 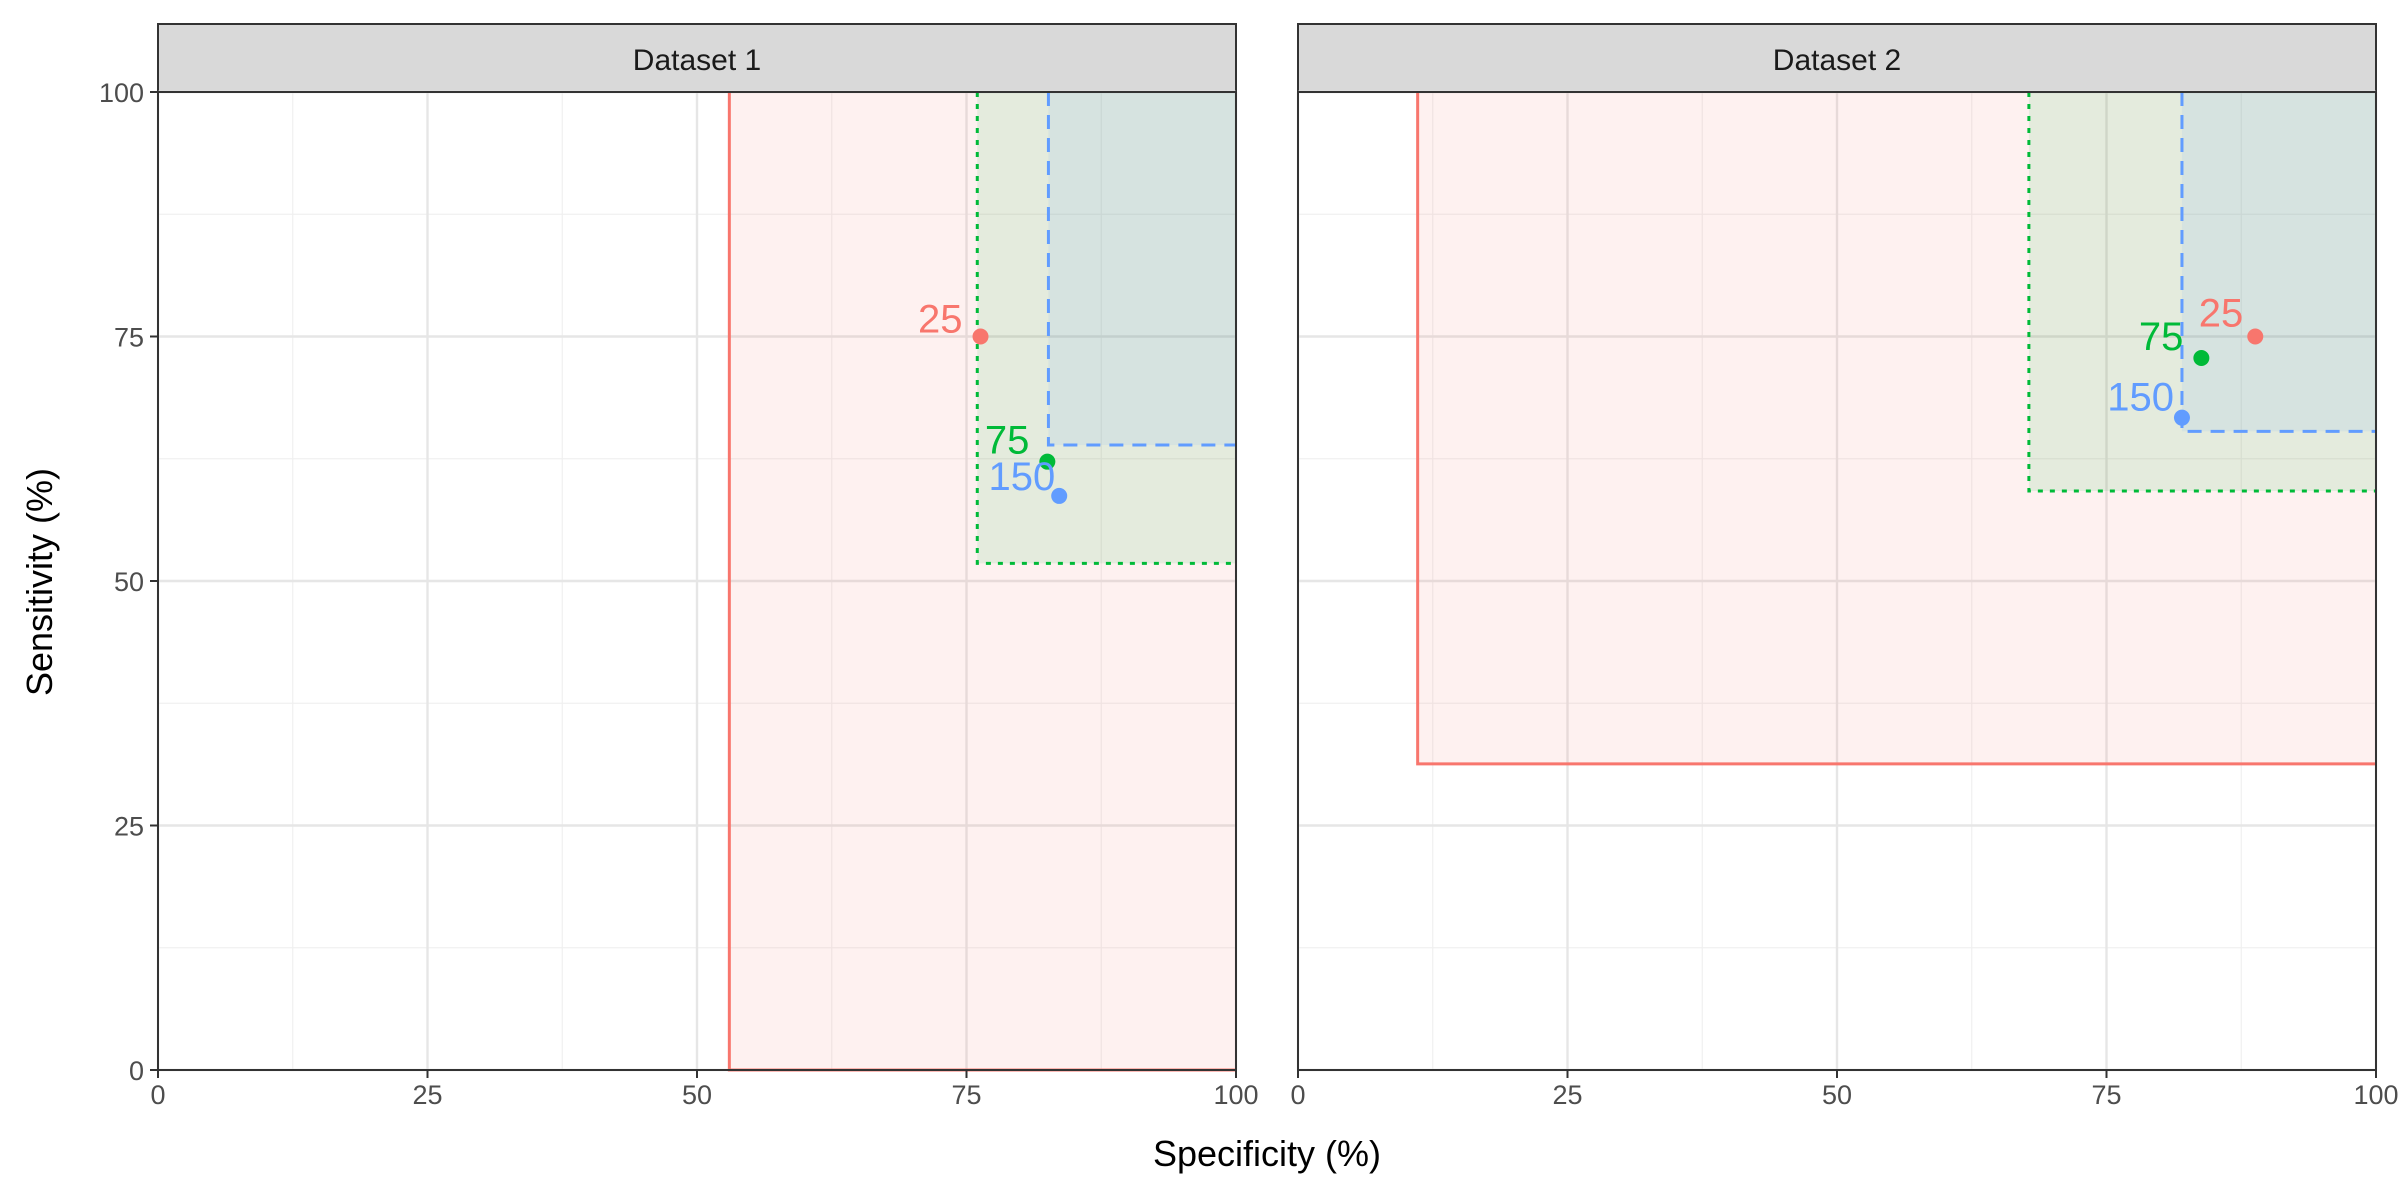 I want to click on y-axis-title: Sensitivity (%), so click(x=39, y=582).